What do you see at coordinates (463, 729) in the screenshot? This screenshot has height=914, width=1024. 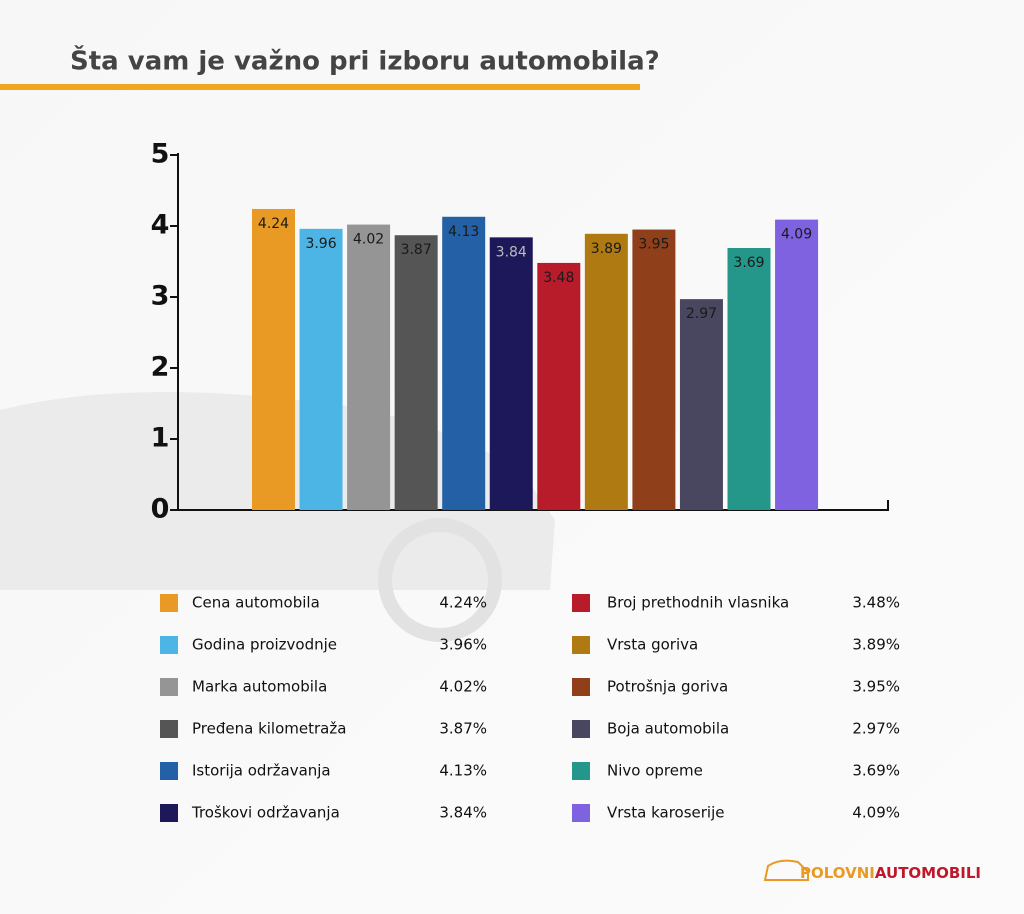 I see `legend-value: 3.87%` at bounding box center [463, 729].